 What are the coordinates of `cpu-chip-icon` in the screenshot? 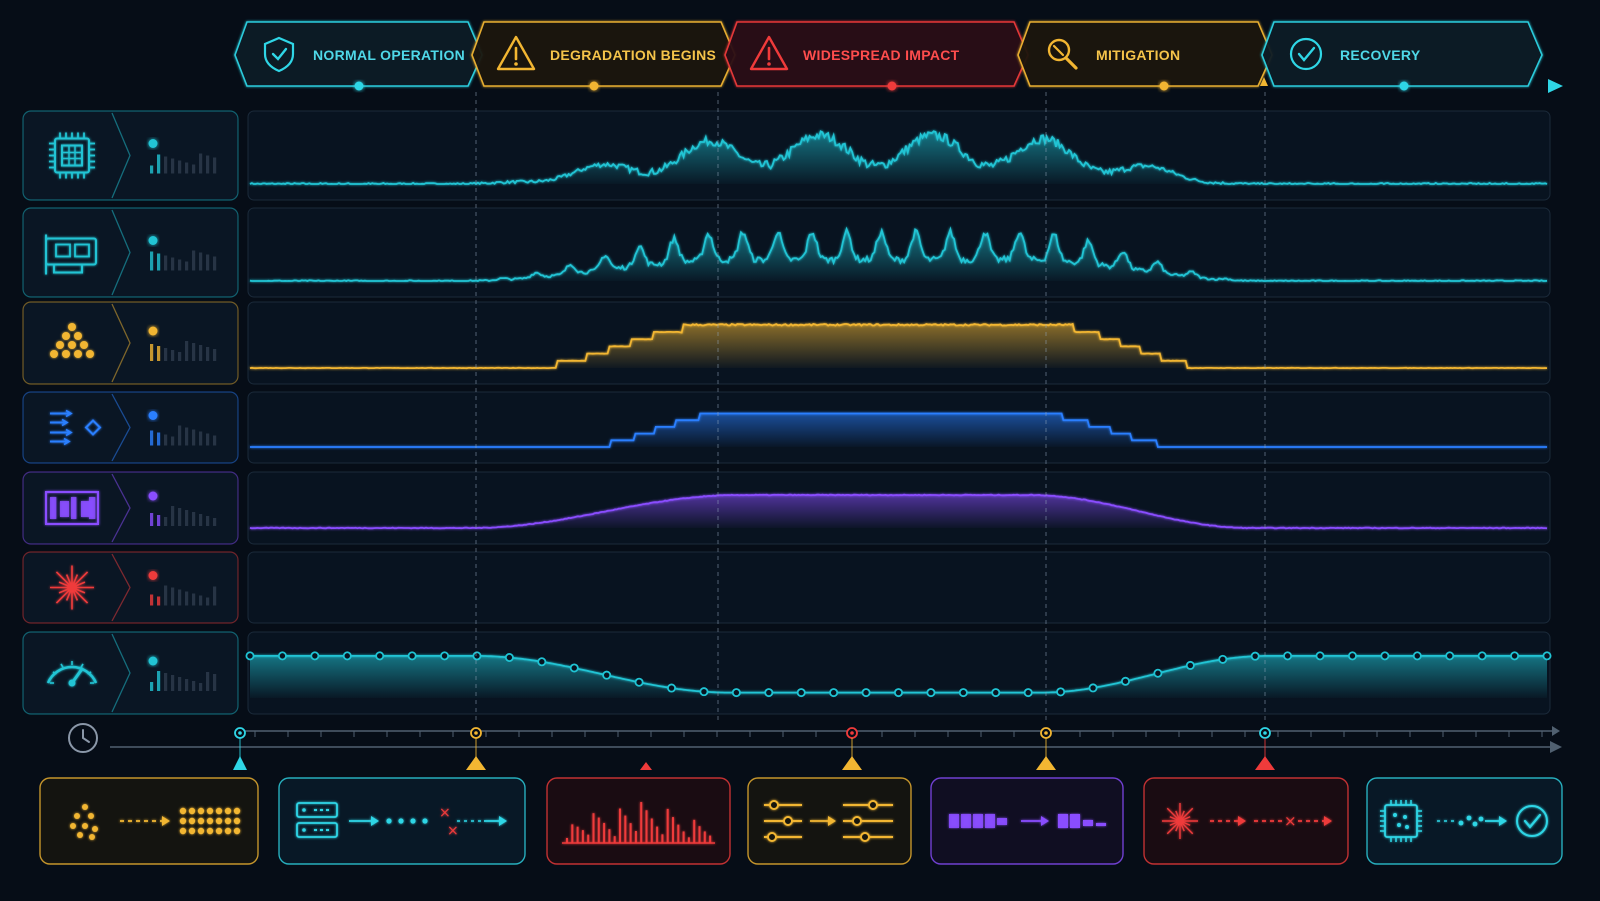 It's located at (72, 155).